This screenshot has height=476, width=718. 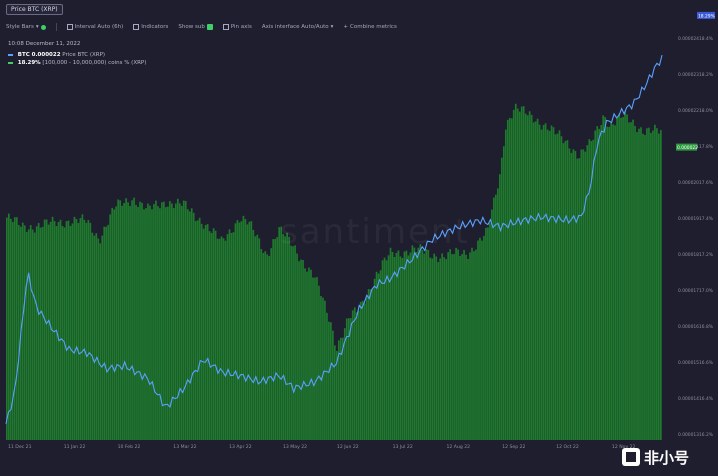 I want to click on interval-label: Interval Auto (6h), so click(x=99, y=27).